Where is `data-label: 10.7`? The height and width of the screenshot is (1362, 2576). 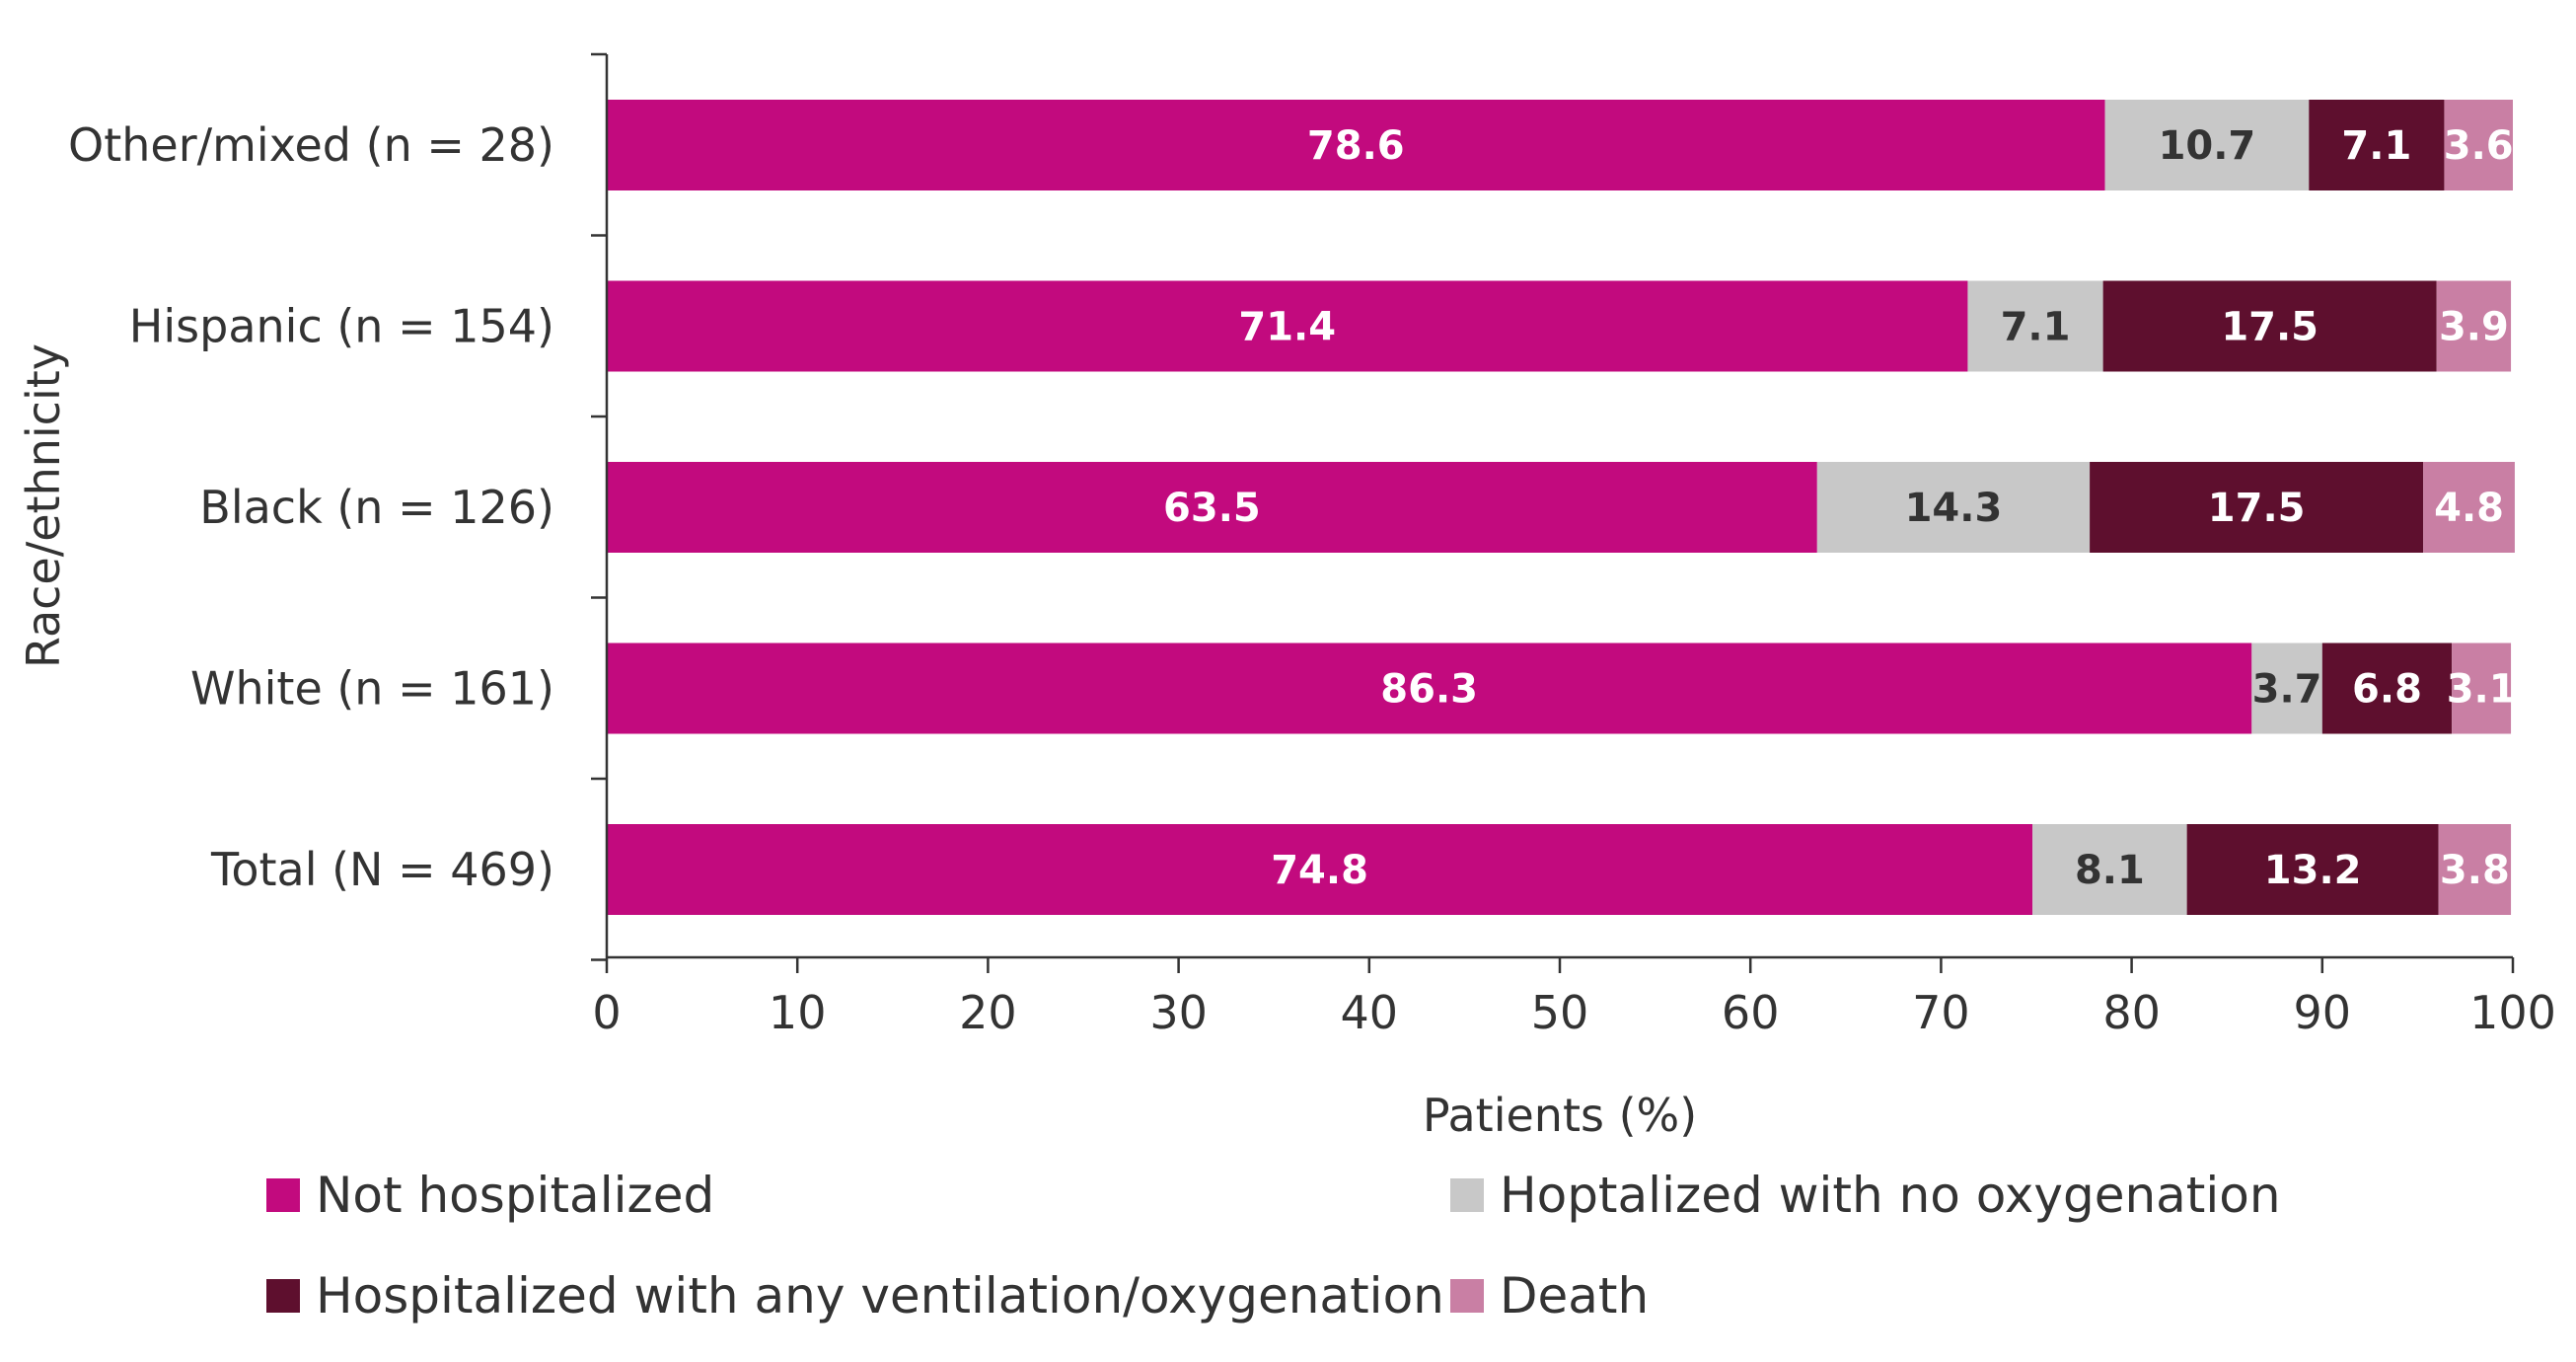
data-label: 10.7 is located at coordinates (2207, 146).